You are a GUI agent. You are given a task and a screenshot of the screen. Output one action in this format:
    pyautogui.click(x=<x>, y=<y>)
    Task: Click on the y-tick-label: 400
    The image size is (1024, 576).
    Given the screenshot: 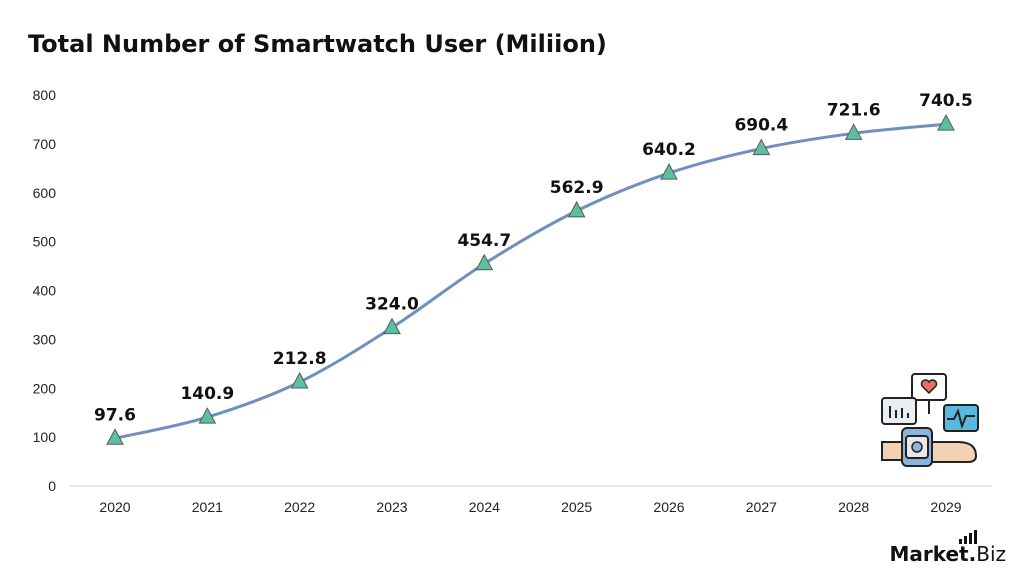 What is the action you would take?
    pyautogui.click(x=45, y=291)
    